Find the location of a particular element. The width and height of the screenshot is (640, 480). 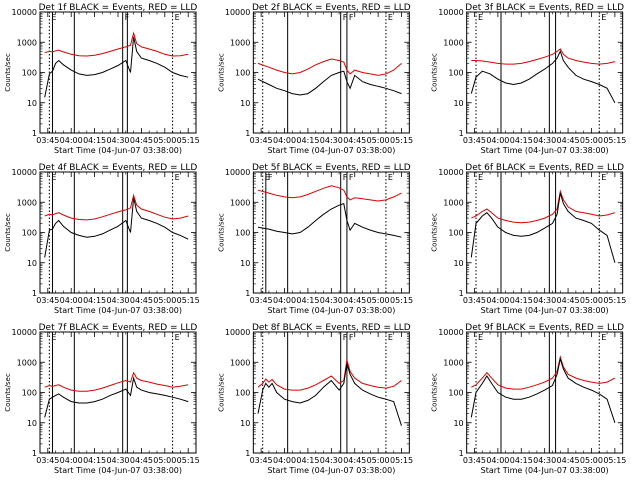

chart-title: Det 8f BLACK = Events, RED = LLD is located at coordinates (331, 328).